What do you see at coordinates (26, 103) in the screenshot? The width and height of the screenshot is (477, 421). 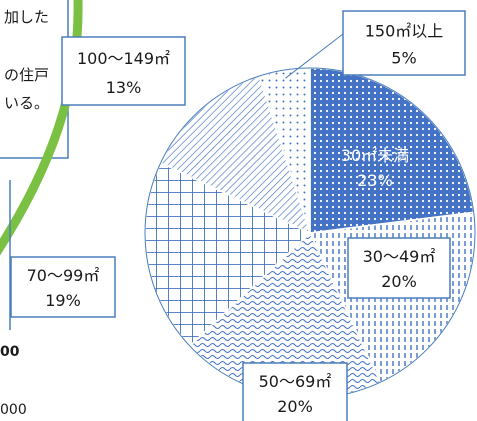 I see `note-line-3: いる。` at bounding box center [26, 103].